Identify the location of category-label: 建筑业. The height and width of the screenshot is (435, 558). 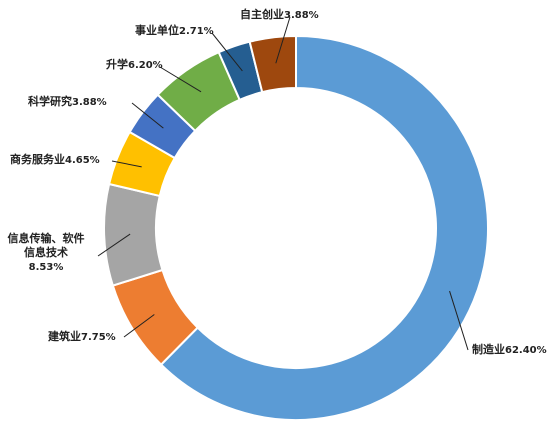
(64, 336).